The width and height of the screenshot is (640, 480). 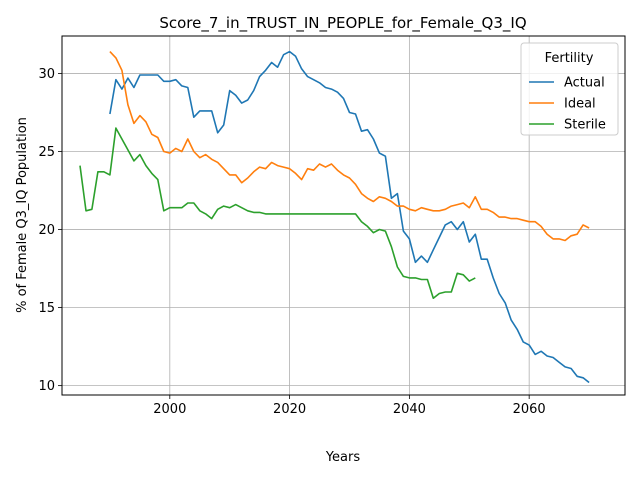 What do you see at coordinates (585, 125) in the screenshot?
I see `legend-label-sterile: Sterile` at bounding box center [585, 125].